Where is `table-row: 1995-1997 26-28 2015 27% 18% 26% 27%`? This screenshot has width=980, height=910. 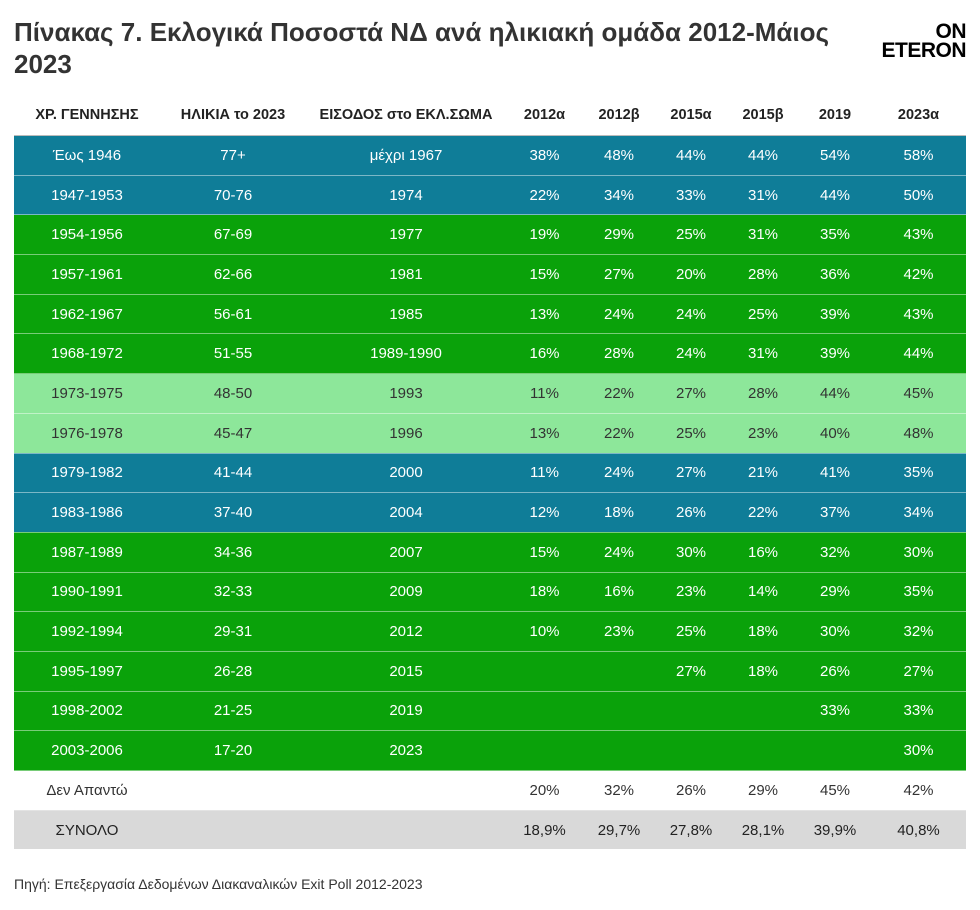
table-row: 1995-1997 26-28 2015 27% 18% 26% 27% is located at coordinates (490, 671).